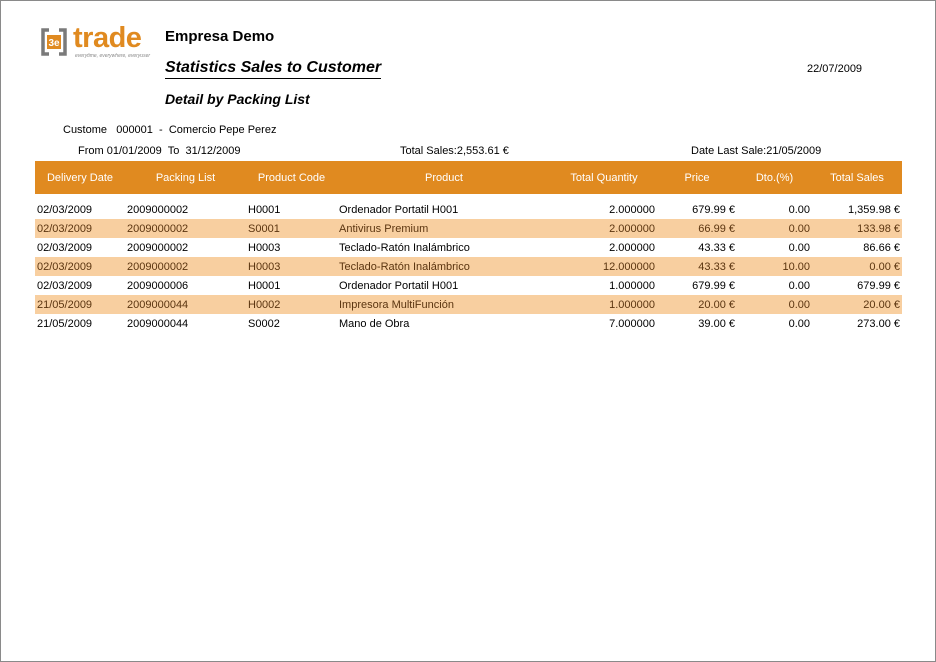 This screenshot has height=662, width=936. Describe the element at coordinates (874, 209) in the screenshot. I see `cell-total-sales: 1,359.98 €` at that location.